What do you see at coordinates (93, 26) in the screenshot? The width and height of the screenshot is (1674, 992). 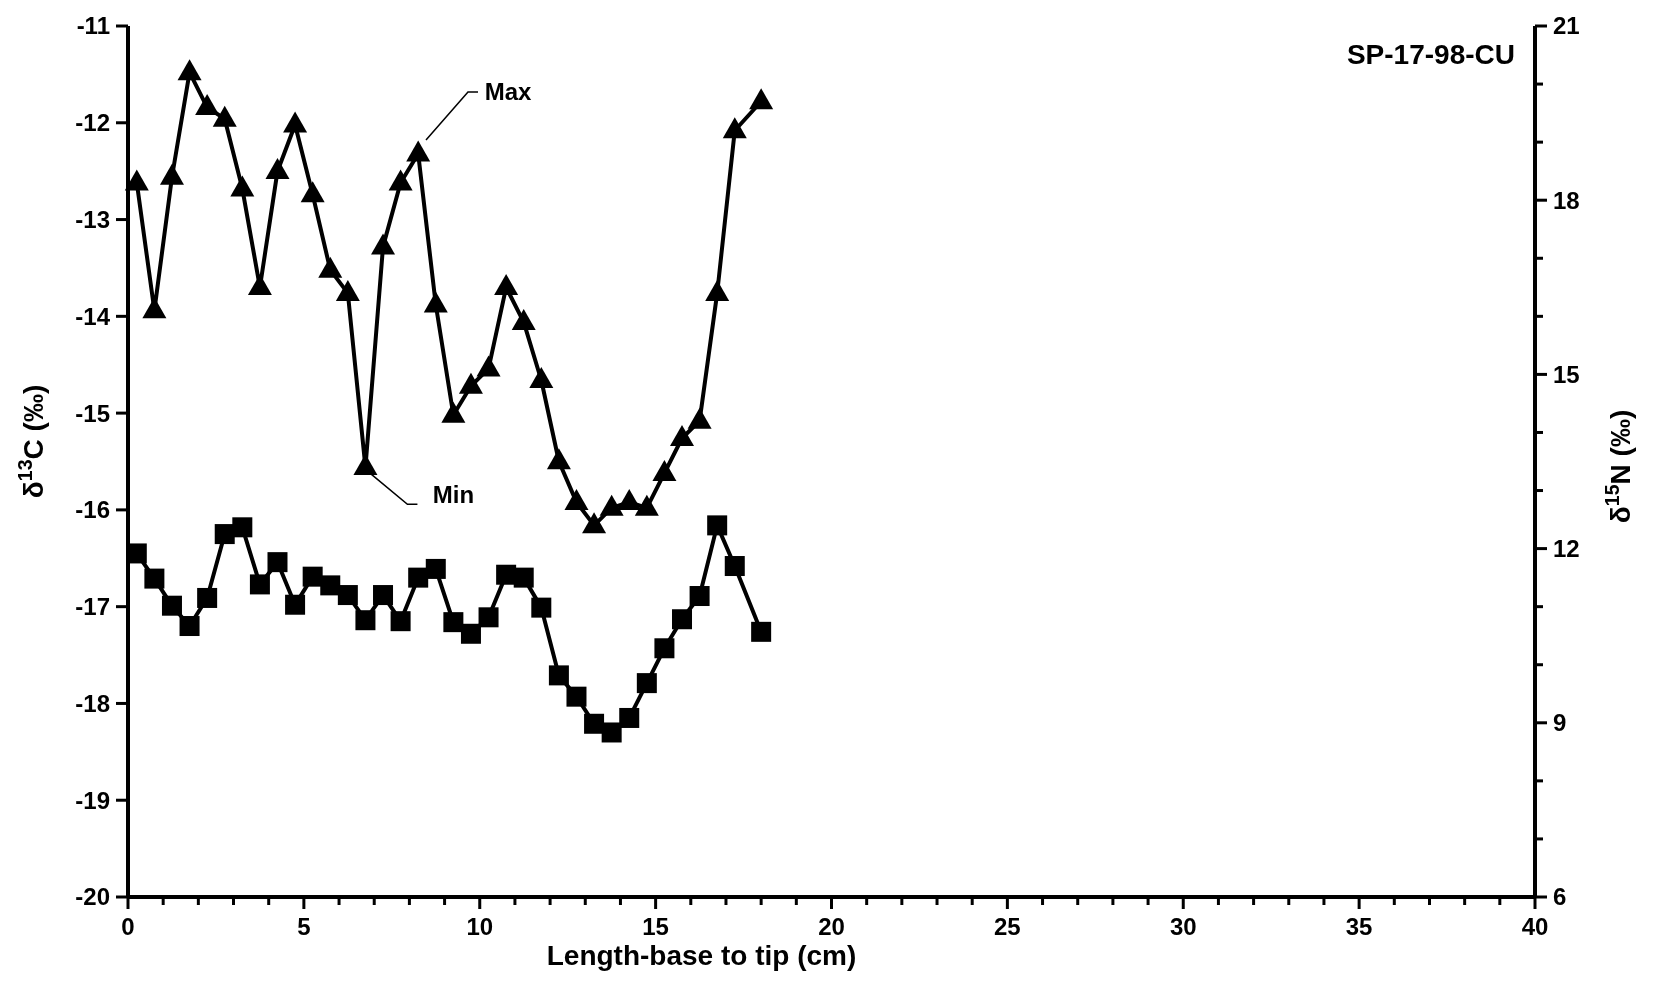 I see `y-tick-label: -11` at bounding box center [93, 26].